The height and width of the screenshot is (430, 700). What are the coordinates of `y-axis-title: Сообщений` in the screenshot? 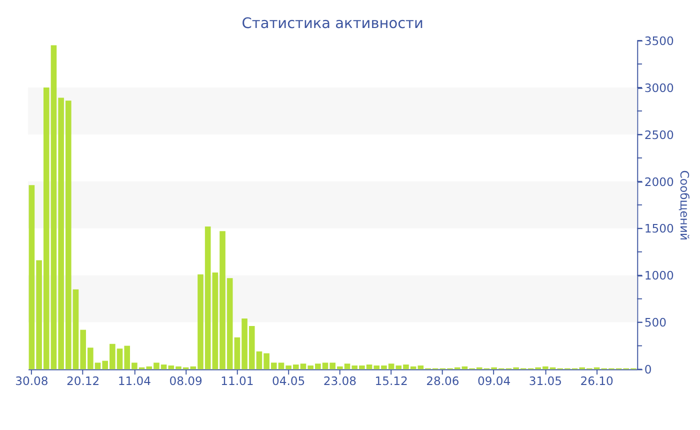 It's located at (685, 205).